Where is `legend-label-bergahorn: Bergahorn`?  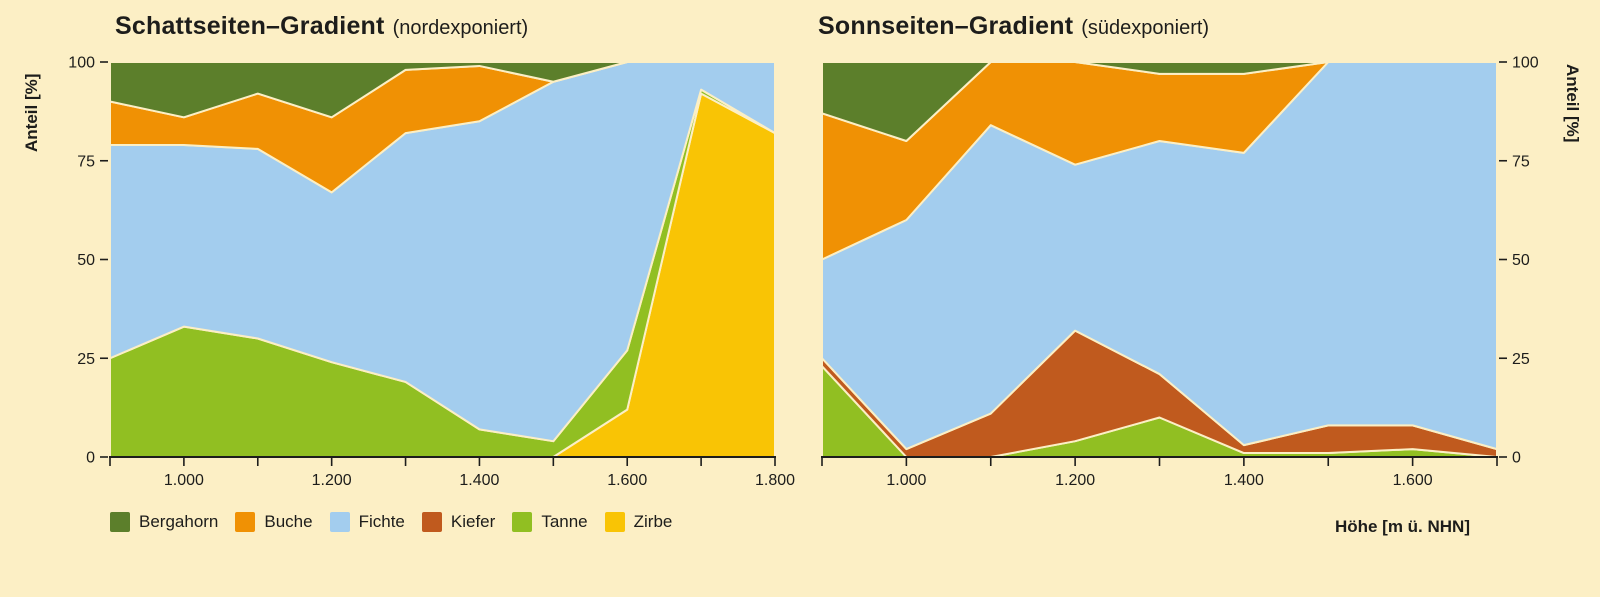
legend-label-bergahorn: Bergahorn is located at coordinates (179, 521).